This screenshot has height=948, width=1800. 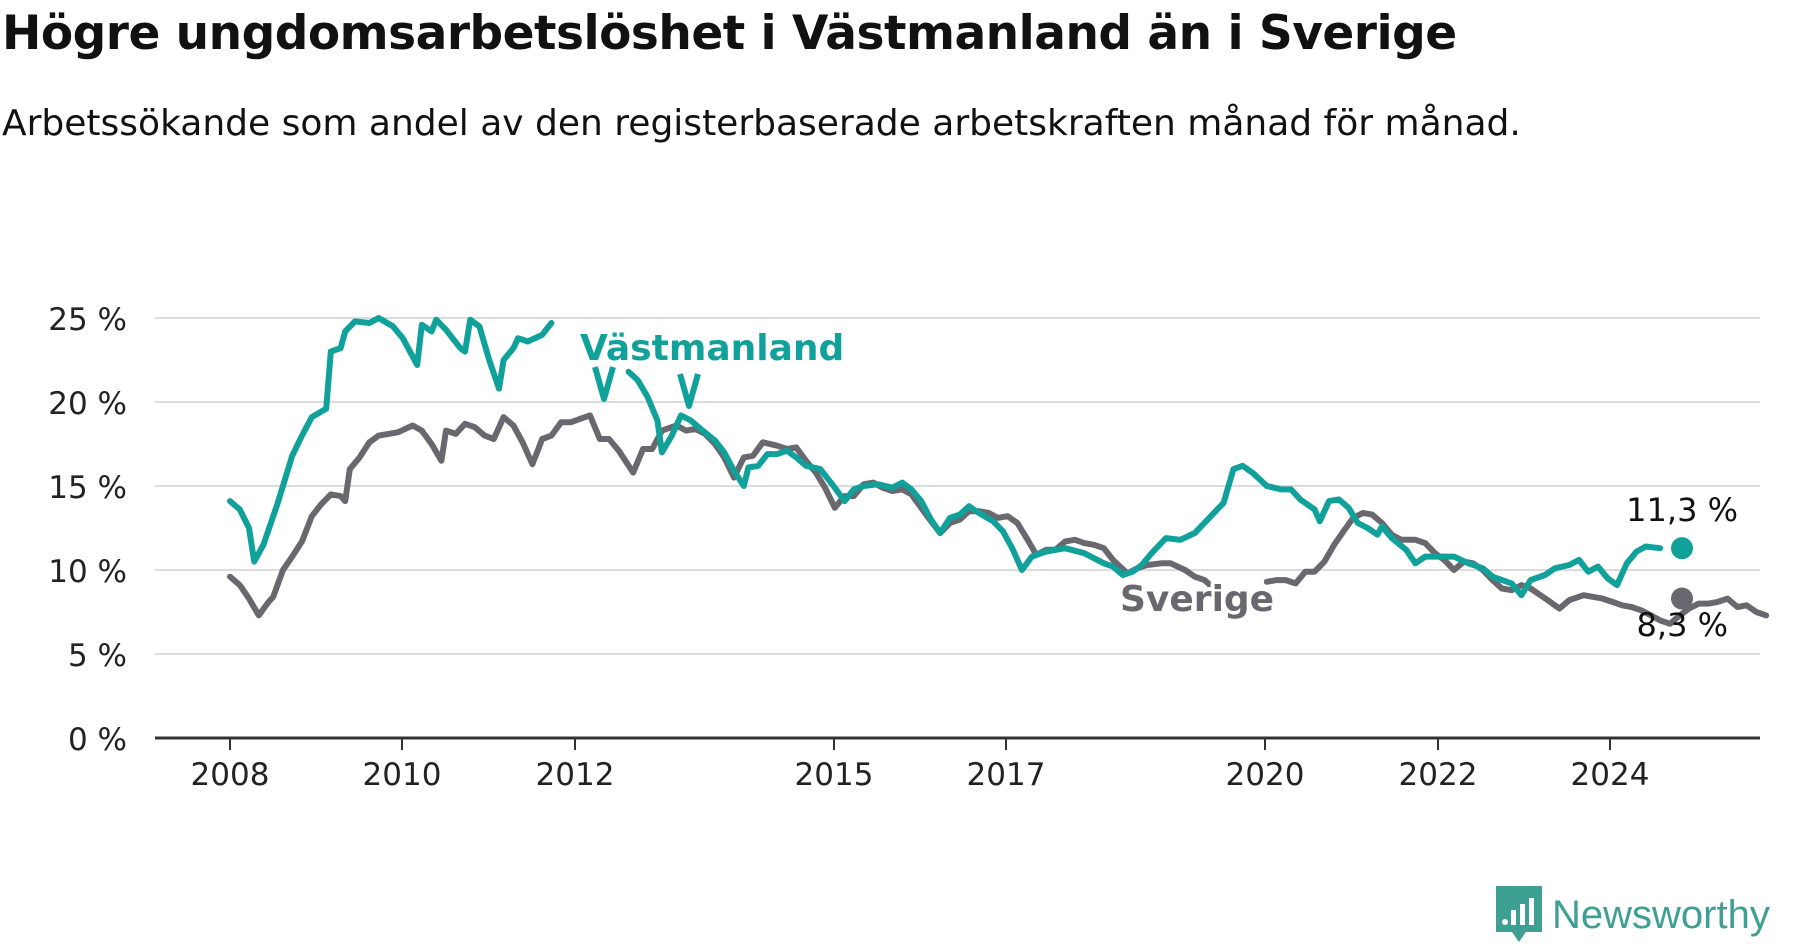 What do you see at coordinates (87, 404) in the screenshot?
I see `y-tick-label: 20 %` at bounding box center [87, 404].